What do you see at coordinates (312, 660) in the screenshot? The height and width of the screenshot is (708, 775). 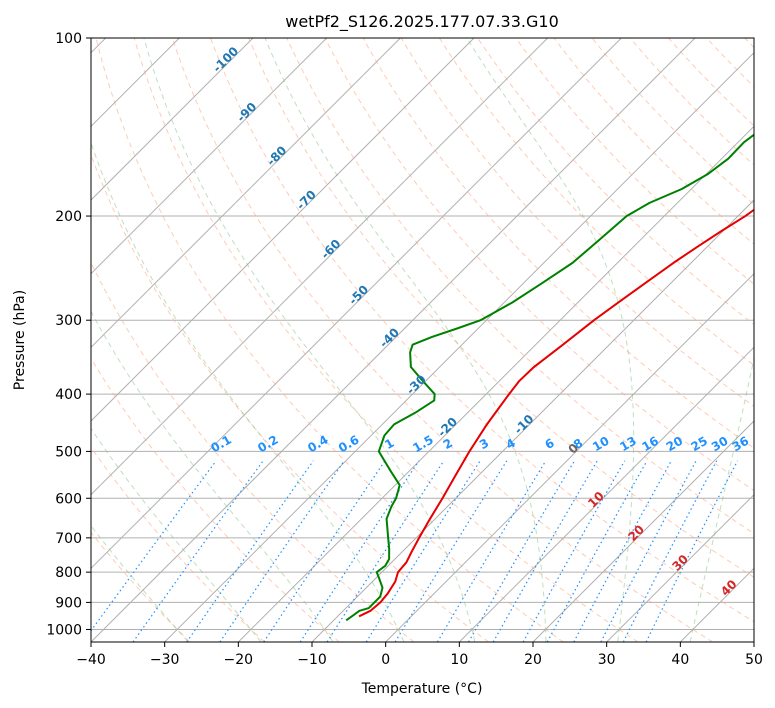 I see `x-tick-label: −10` at bounding box center [312, 660].